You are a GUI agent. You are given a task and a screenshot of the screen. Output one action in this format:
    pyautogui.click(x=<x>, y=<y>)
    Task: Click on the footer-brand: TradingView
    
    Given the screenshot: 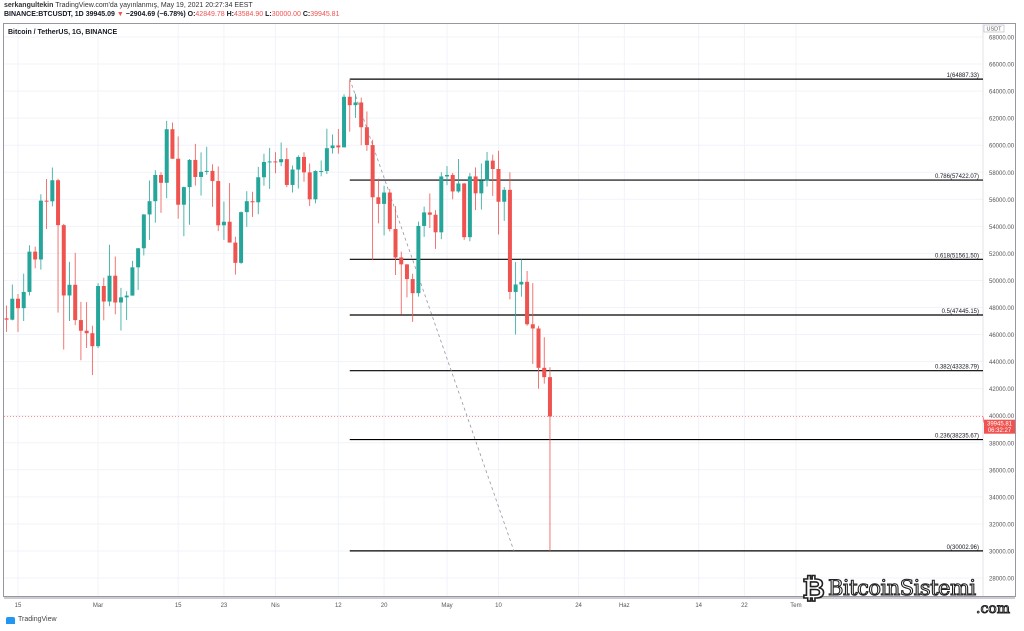 What is the action you would take?
    pyautogui.click(x=37, y=619)
    